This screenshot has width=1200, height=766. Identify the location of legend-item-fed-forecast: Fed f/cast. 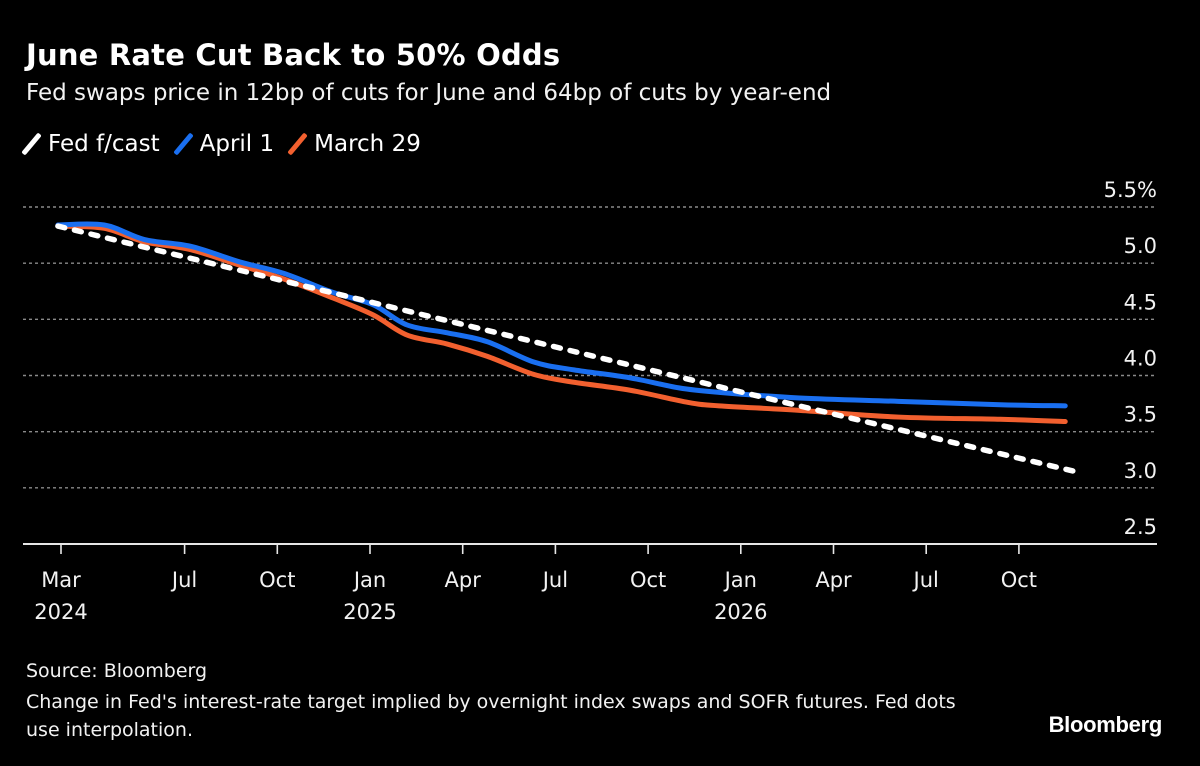
(93, 144).